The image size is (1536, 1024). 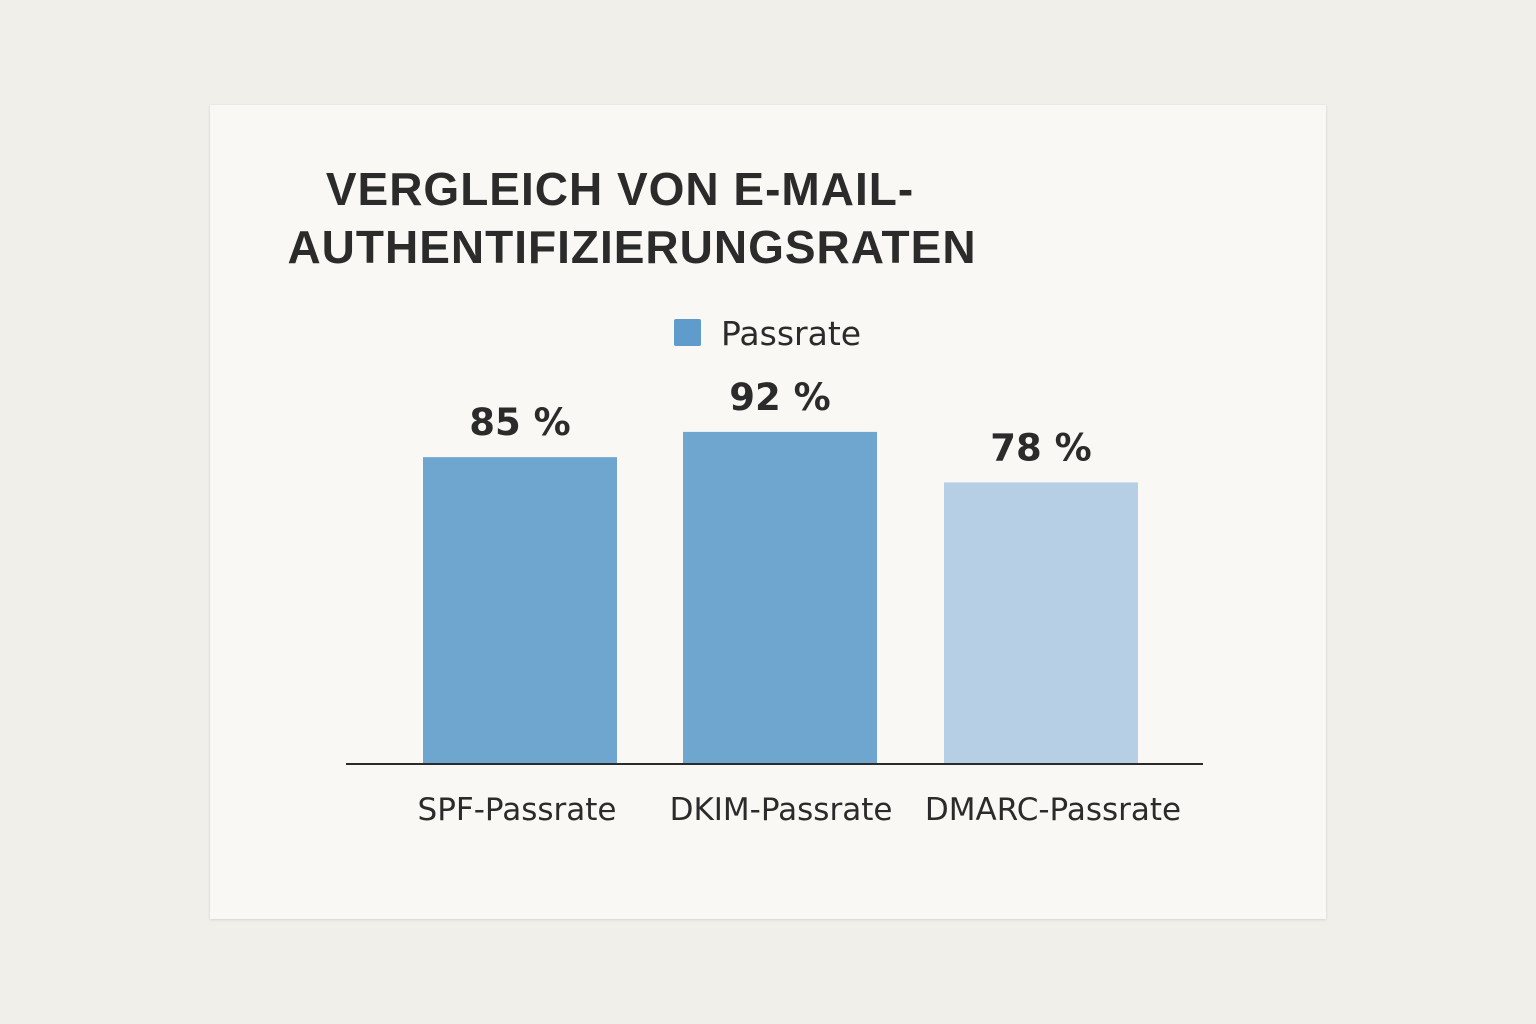 I want to click on value-label-spf: 85 %, so click(x=519, y=422).